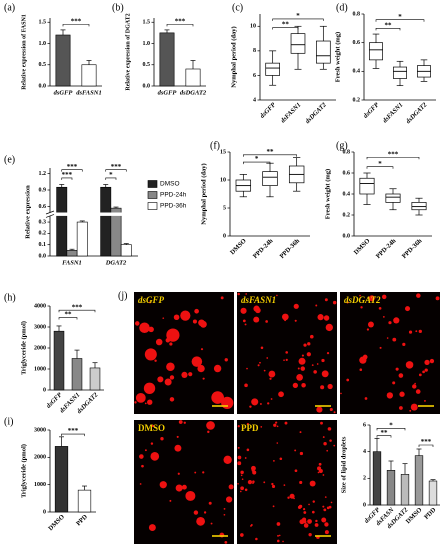 The image size is (443, 550). Describe the element at coordinates (43, 86) in the screenshot. I see `y-tick-label: 0.0` at that location.